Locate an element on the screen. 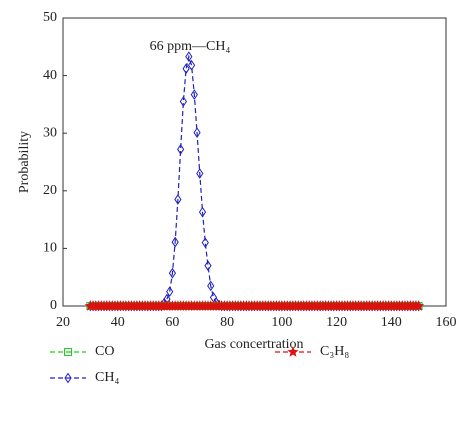 The height and width of the screenshot is (425, 474). x-tick-label: 120 is located at coordinates (336, 322).